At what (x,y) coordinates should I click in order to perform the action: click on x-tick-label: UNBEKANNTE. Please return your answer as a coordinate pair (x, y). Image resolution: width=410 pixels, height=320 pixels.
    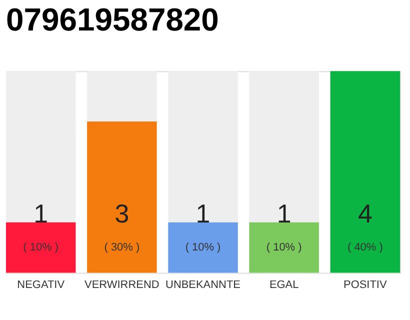
    Looking at the image, I should click on (203, 285).